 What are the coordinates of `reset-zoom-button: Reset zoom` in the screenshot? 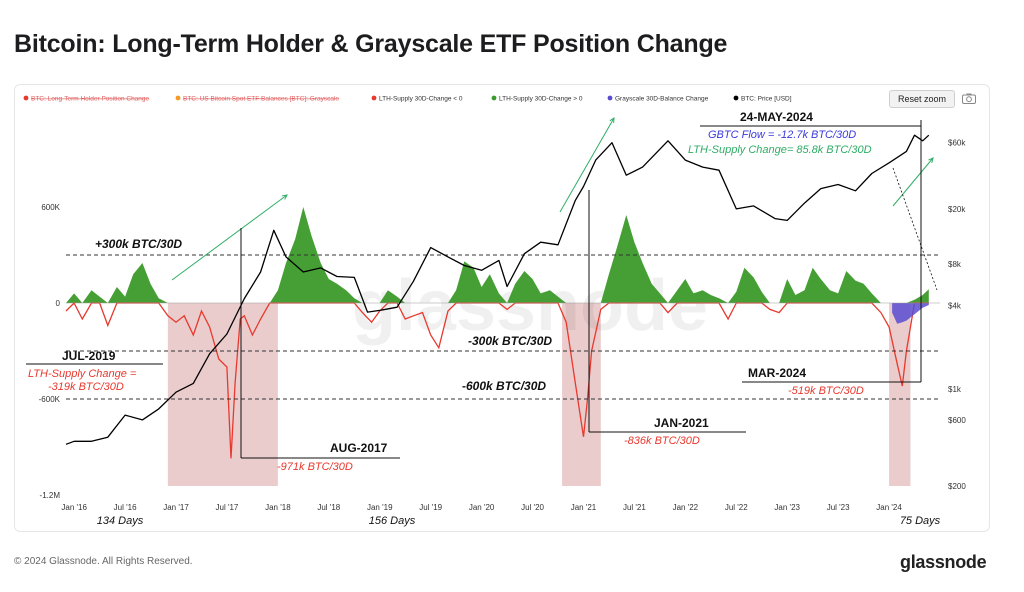 It's located at (922, 99).